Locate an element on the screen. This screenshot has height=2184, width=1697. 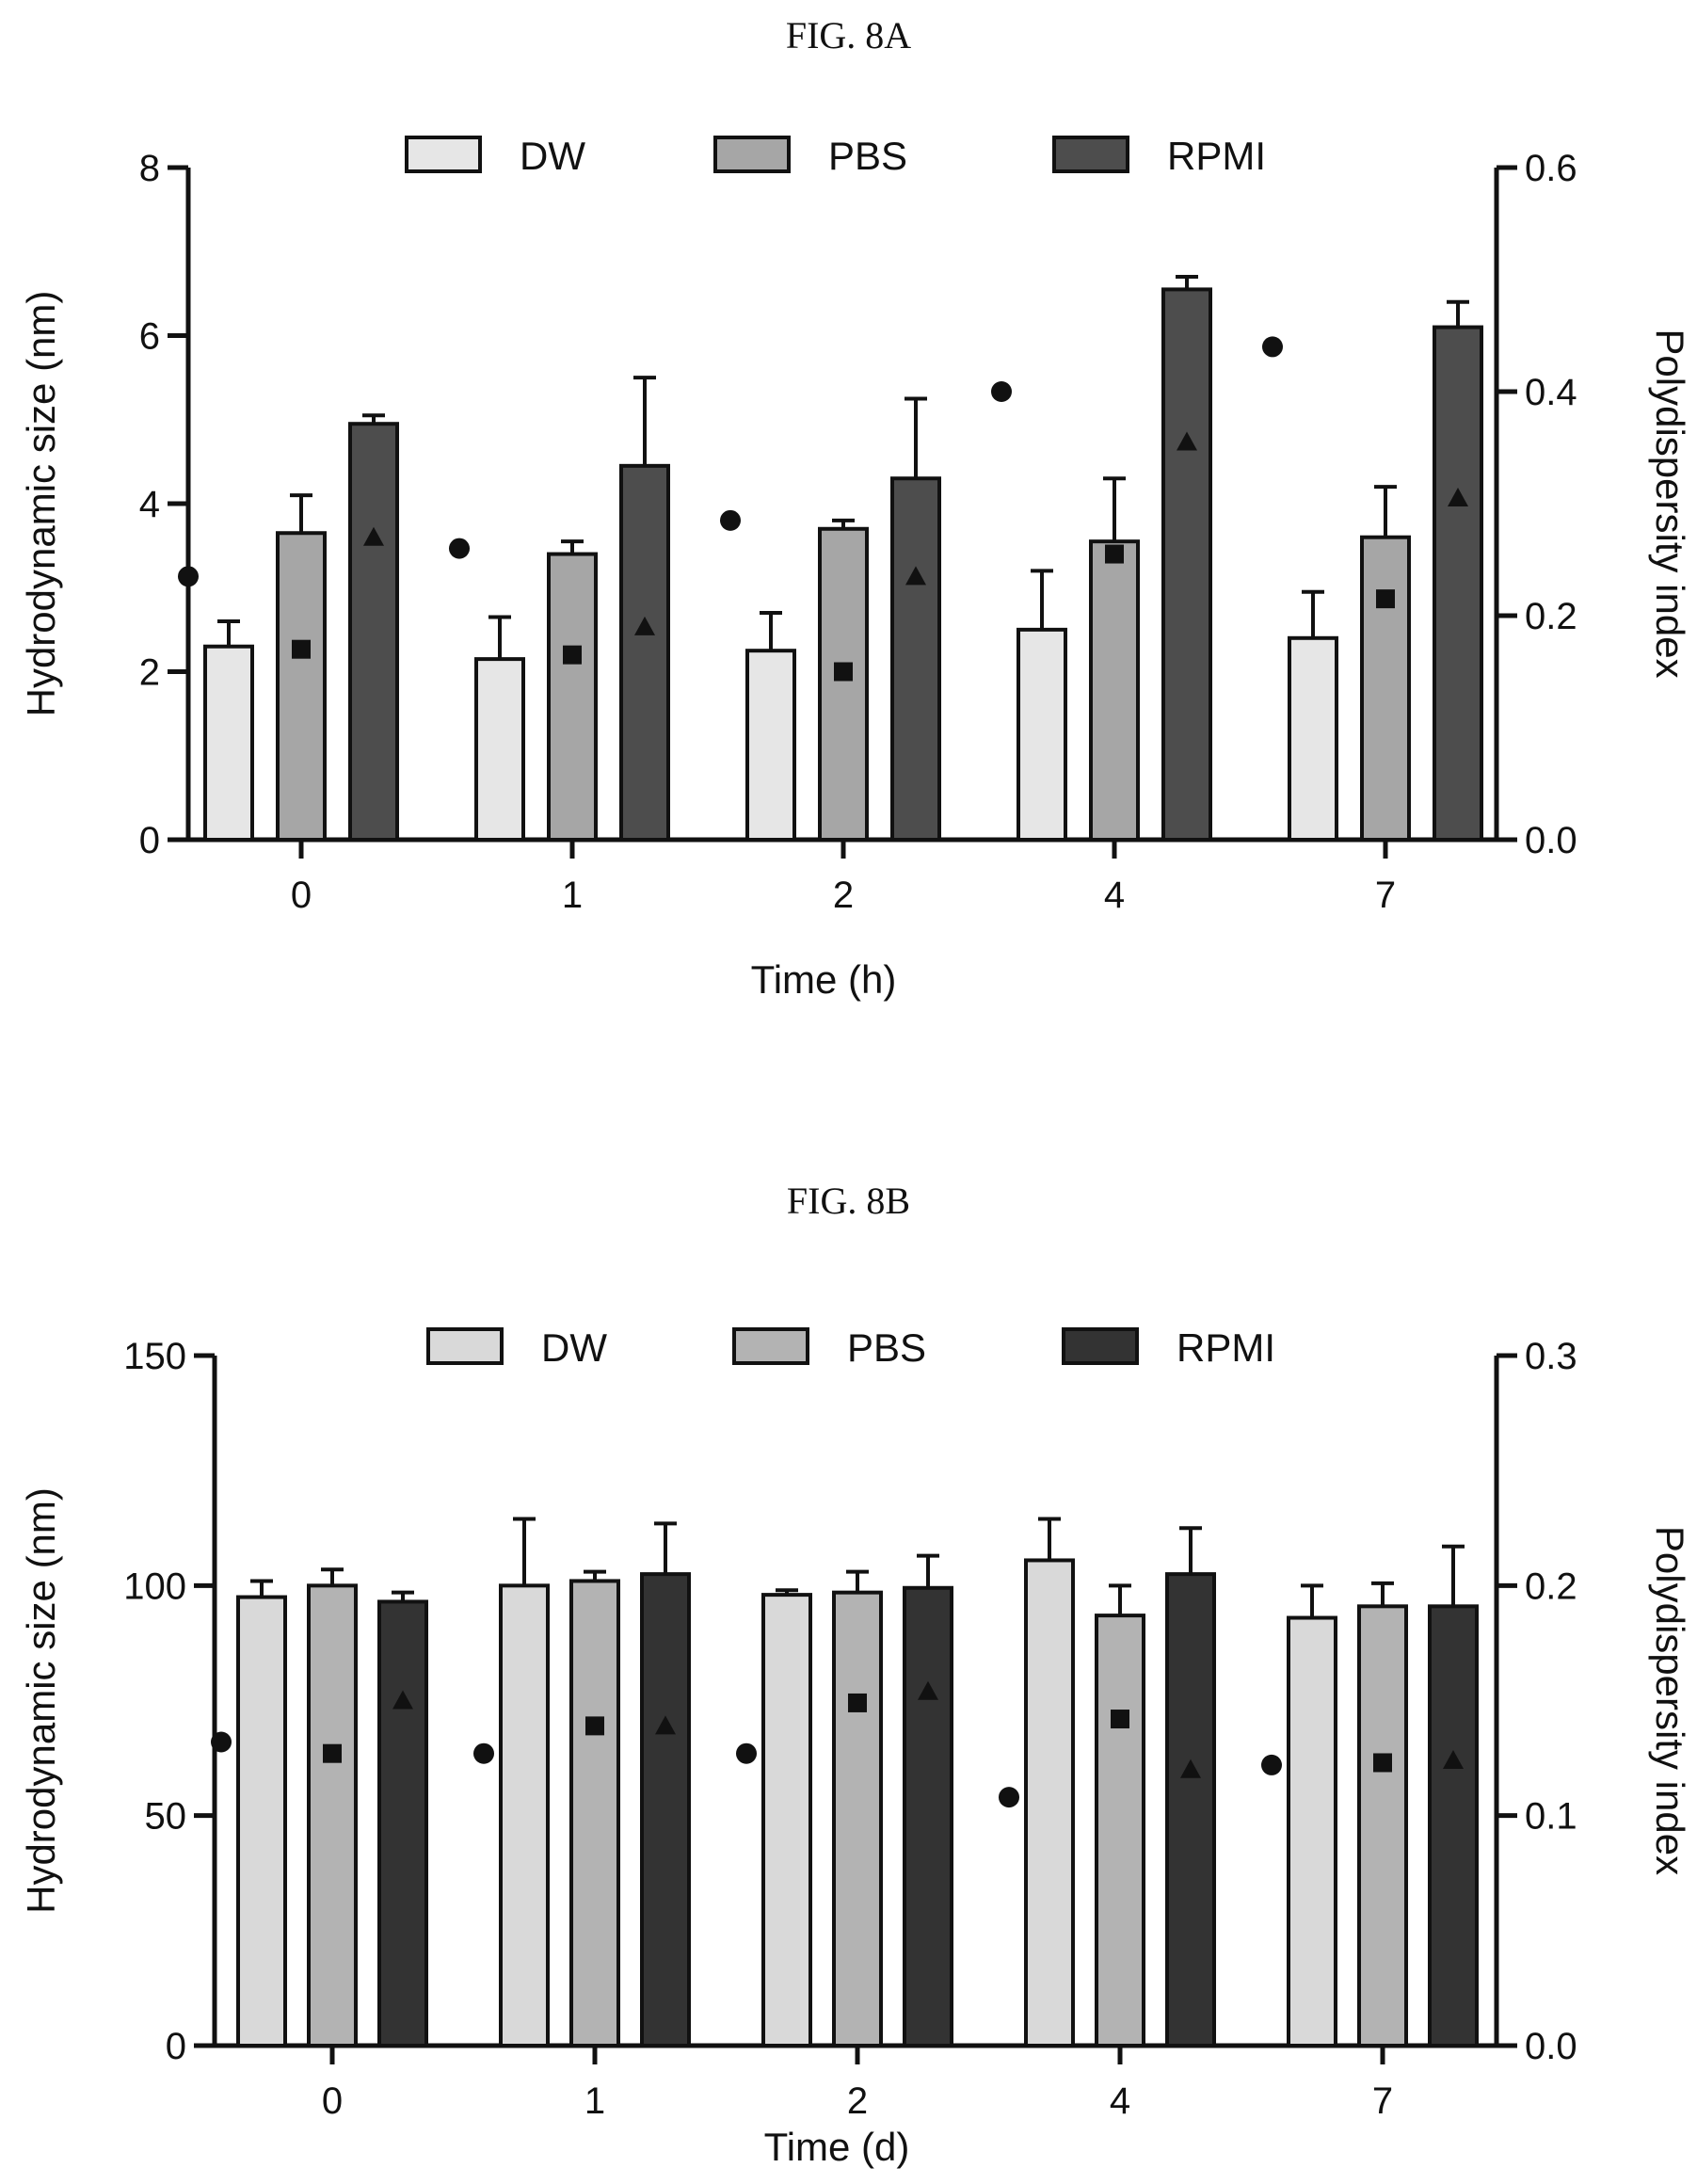
y-tick-label-left: 4 is located at coordinates (149, 504).